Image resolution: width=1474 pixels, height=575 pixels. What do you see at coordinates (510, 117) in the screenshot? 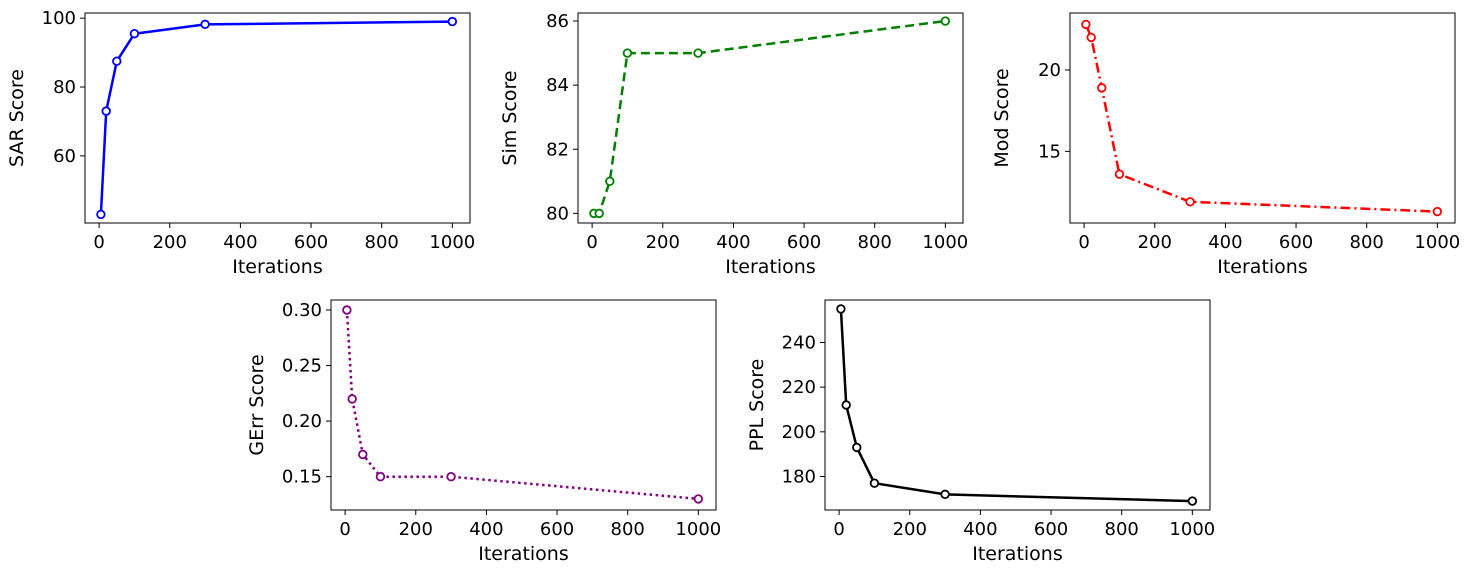
I see `y-axis-label: Sim Score` at bounding box center [510, 117].